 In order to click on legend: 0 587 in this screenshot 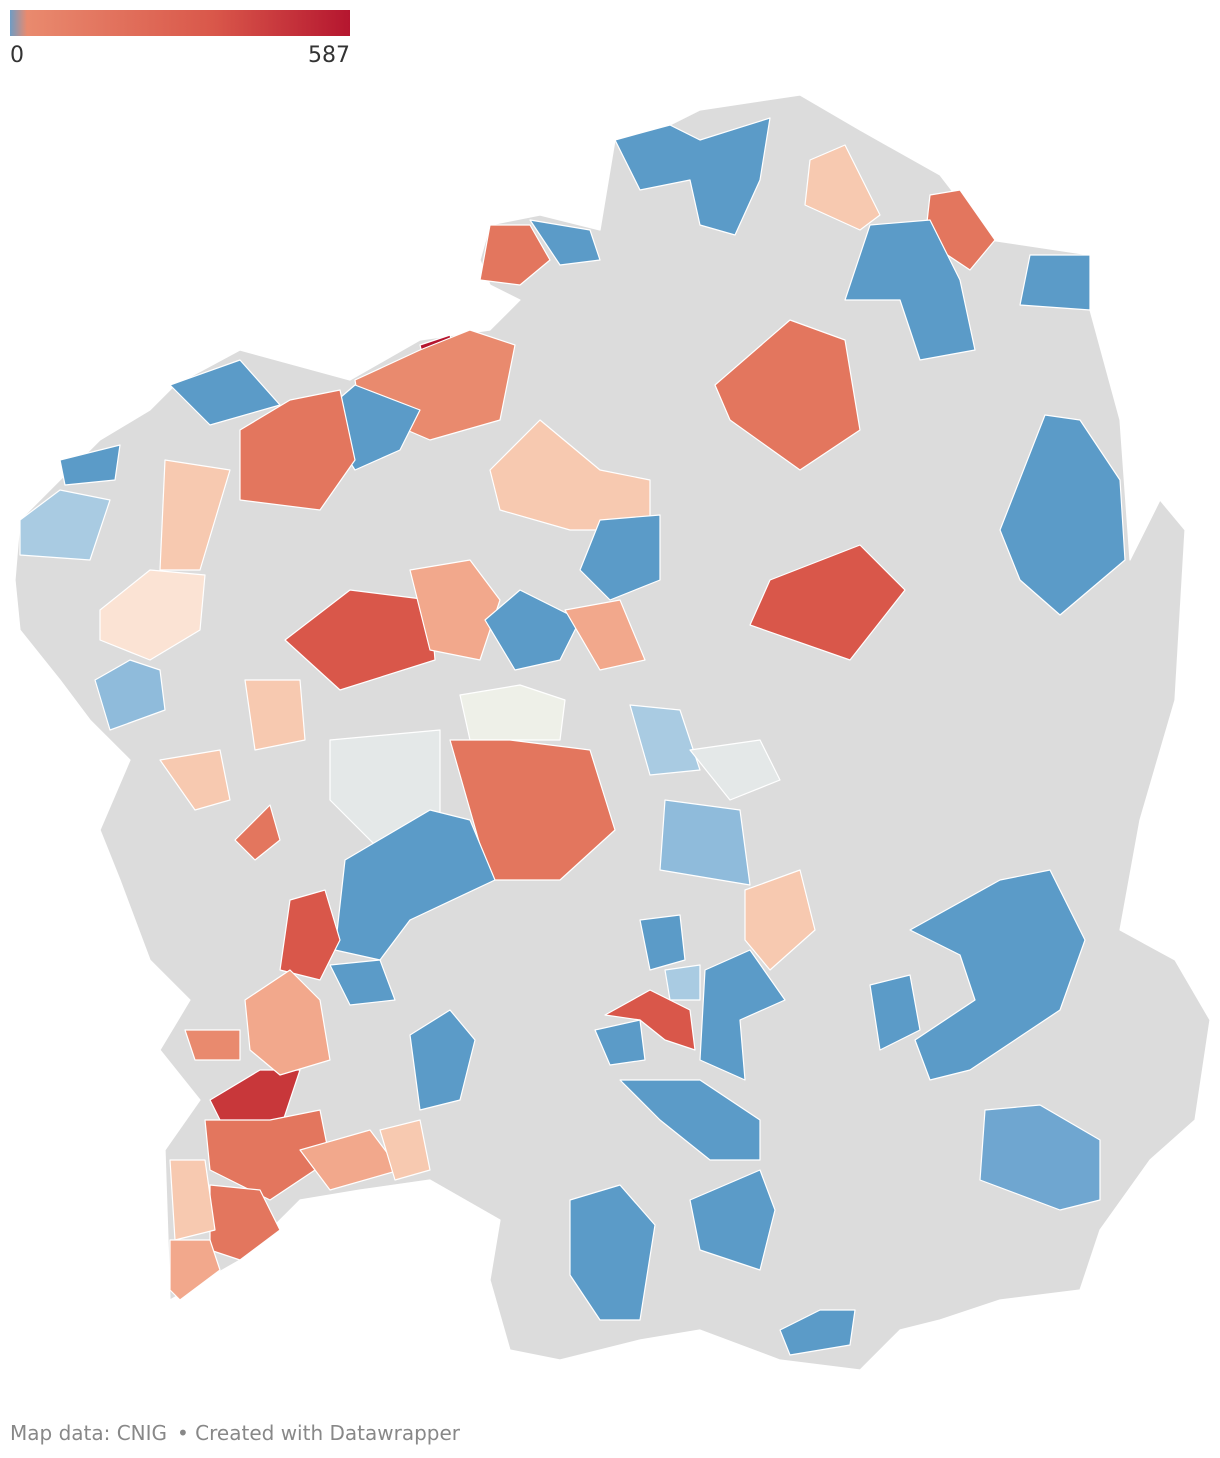, I will do `click(180, 39)`.